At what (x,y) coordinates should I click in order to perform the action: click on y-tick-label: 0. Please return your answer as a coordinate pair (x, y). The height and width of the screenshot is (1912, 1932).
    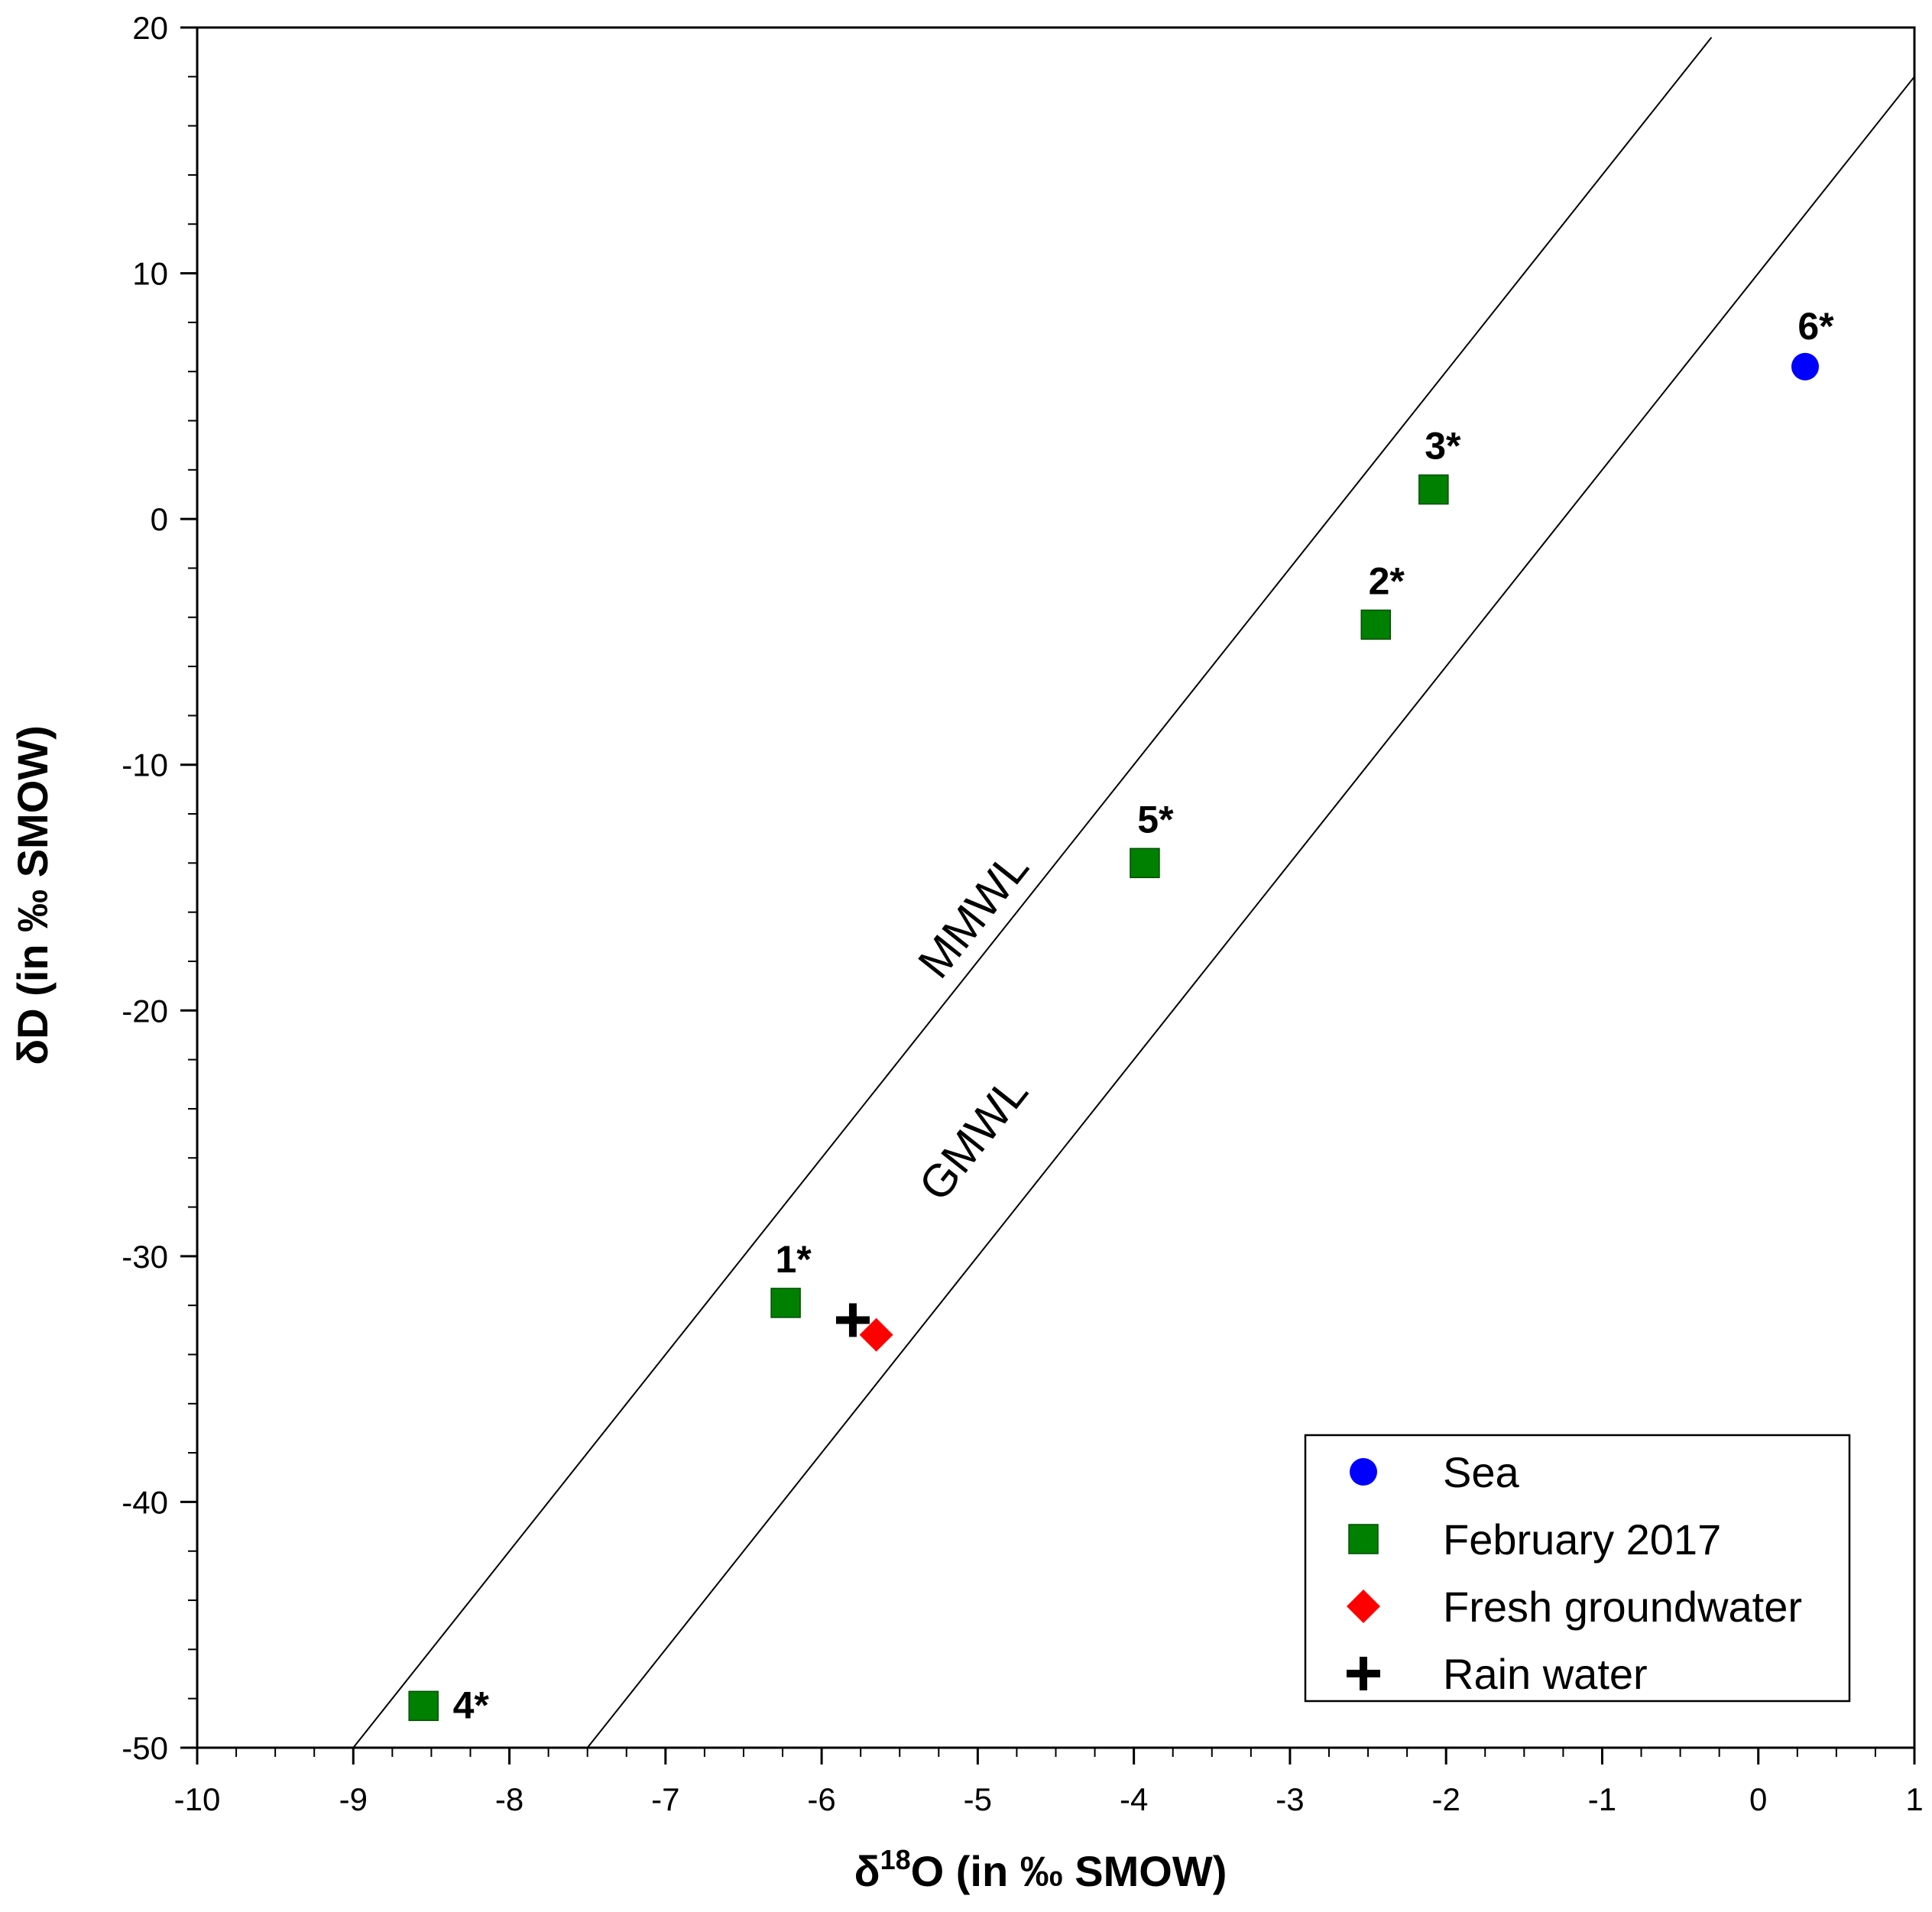
    Looking at the image, I should click on (160, 519).